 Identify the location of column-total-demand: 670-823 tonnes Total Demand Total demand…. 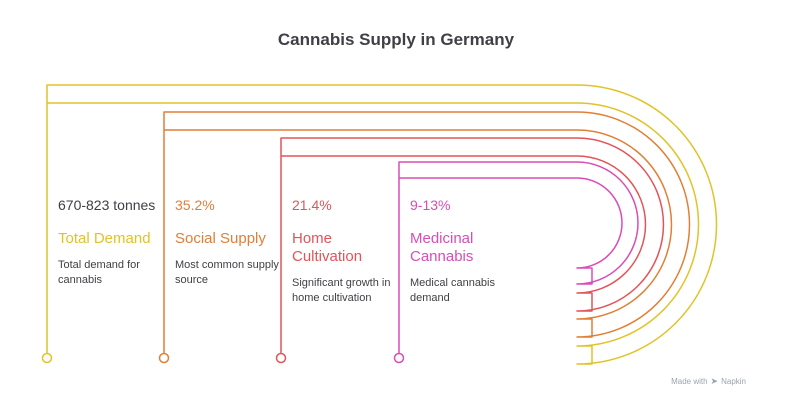
(117, 242).